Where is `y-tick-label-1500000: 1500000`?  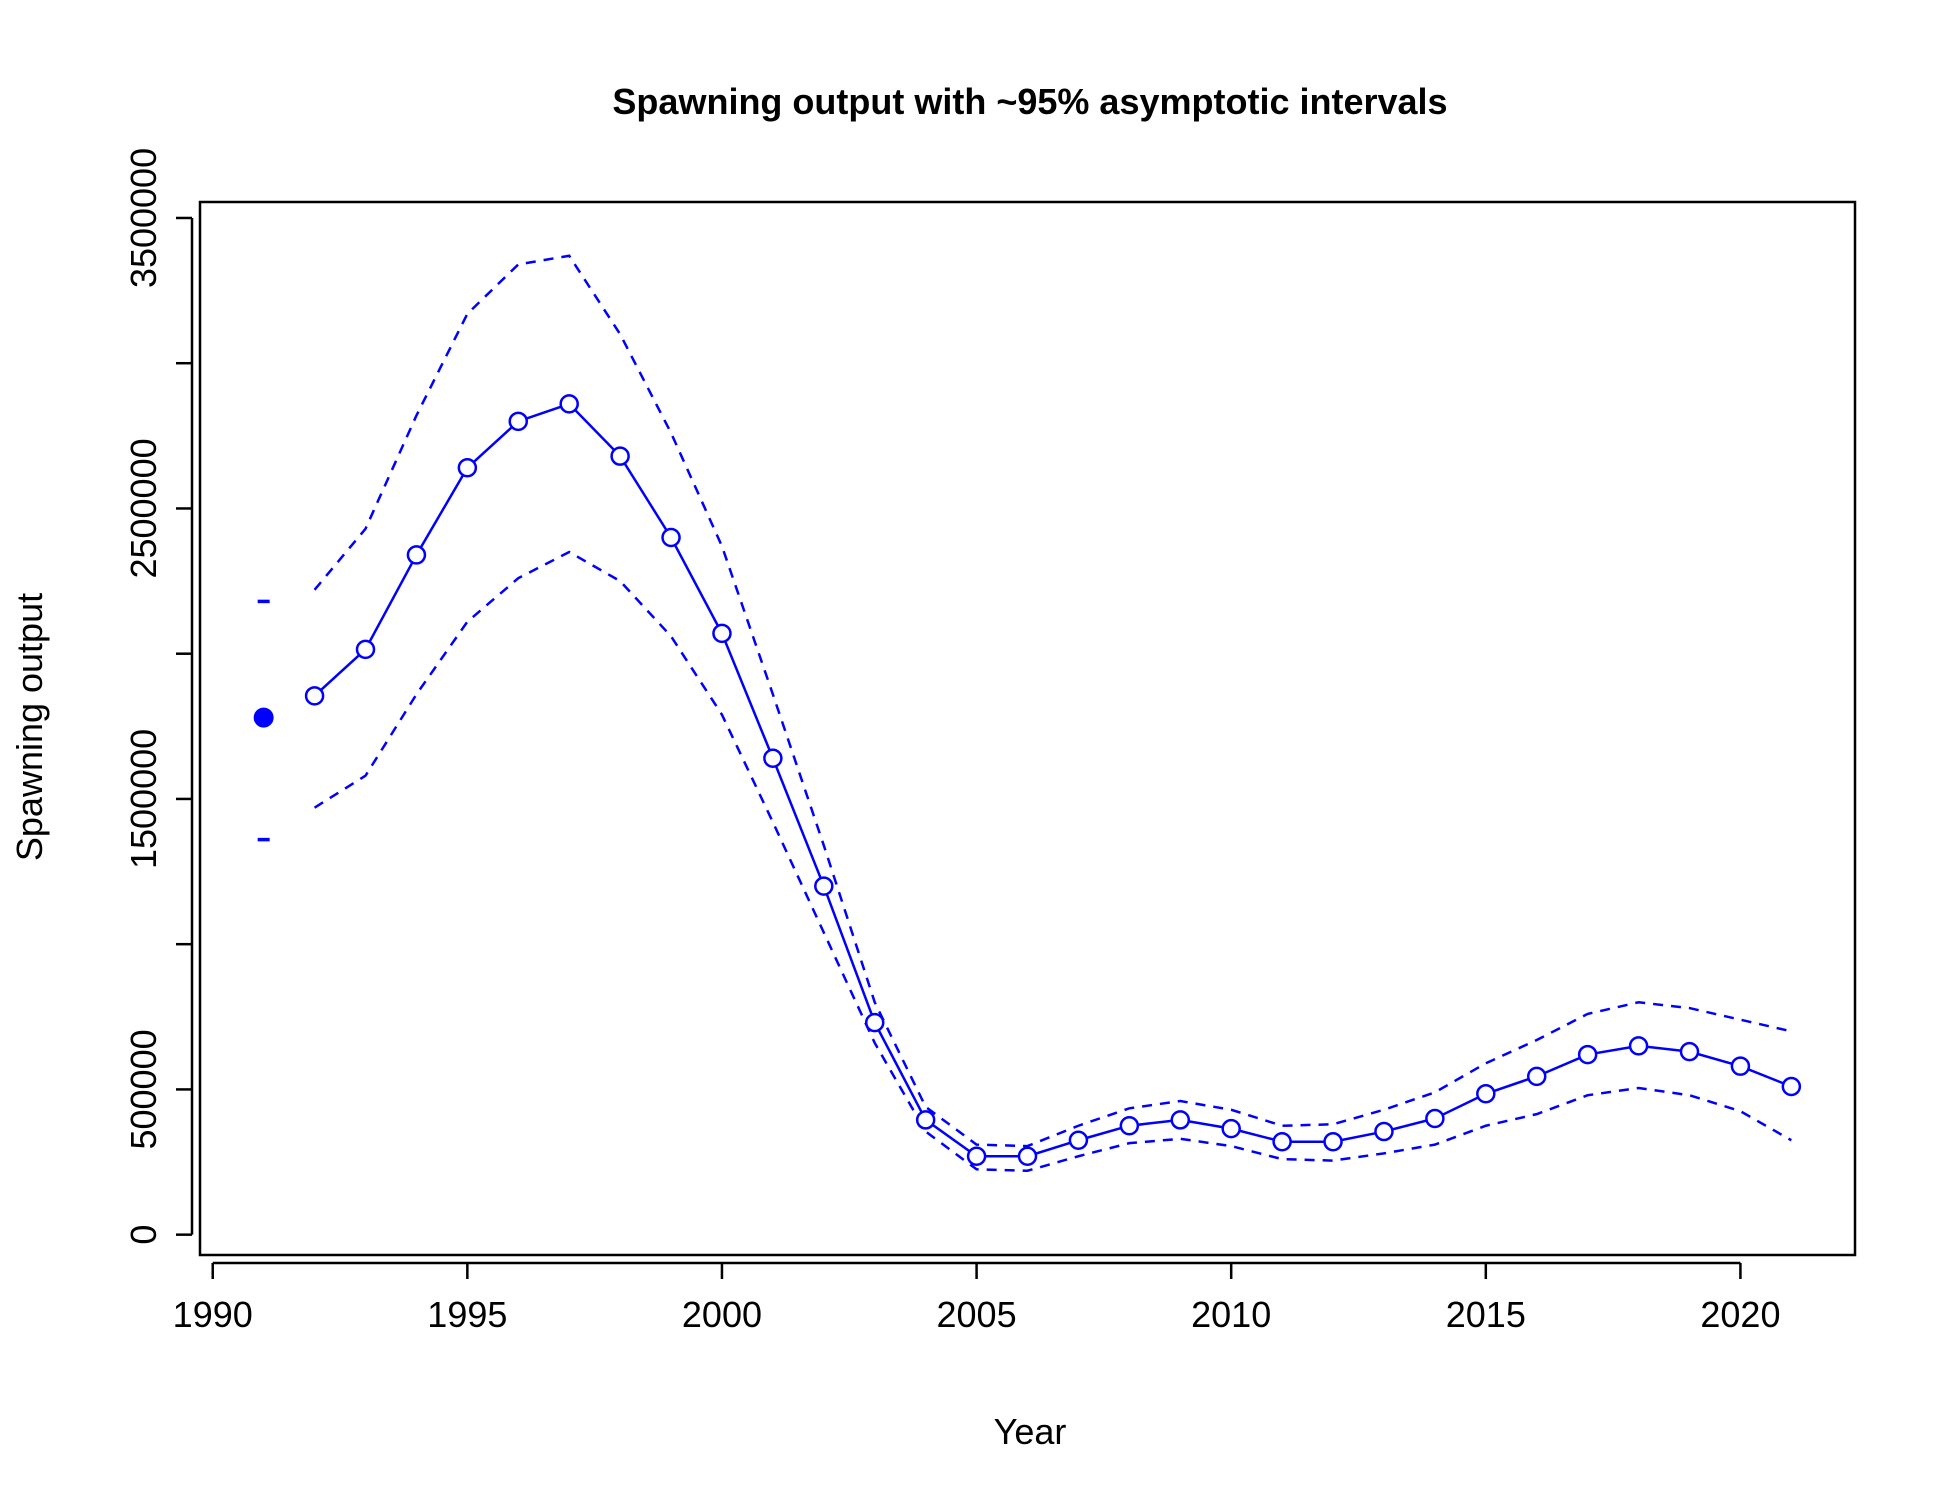 y-tick-label-1500000: 1500000 is located at coordinates (143, 799).